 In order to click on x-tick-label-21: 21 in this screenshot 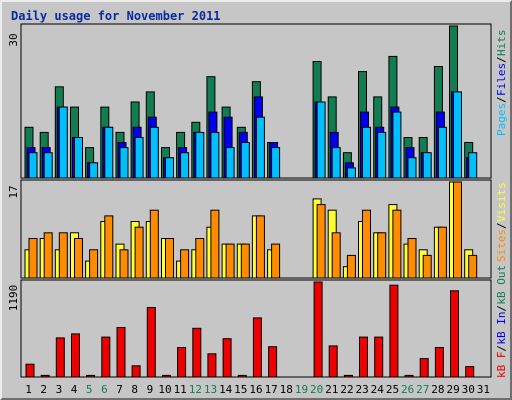, I will do `click(331, 389)`.